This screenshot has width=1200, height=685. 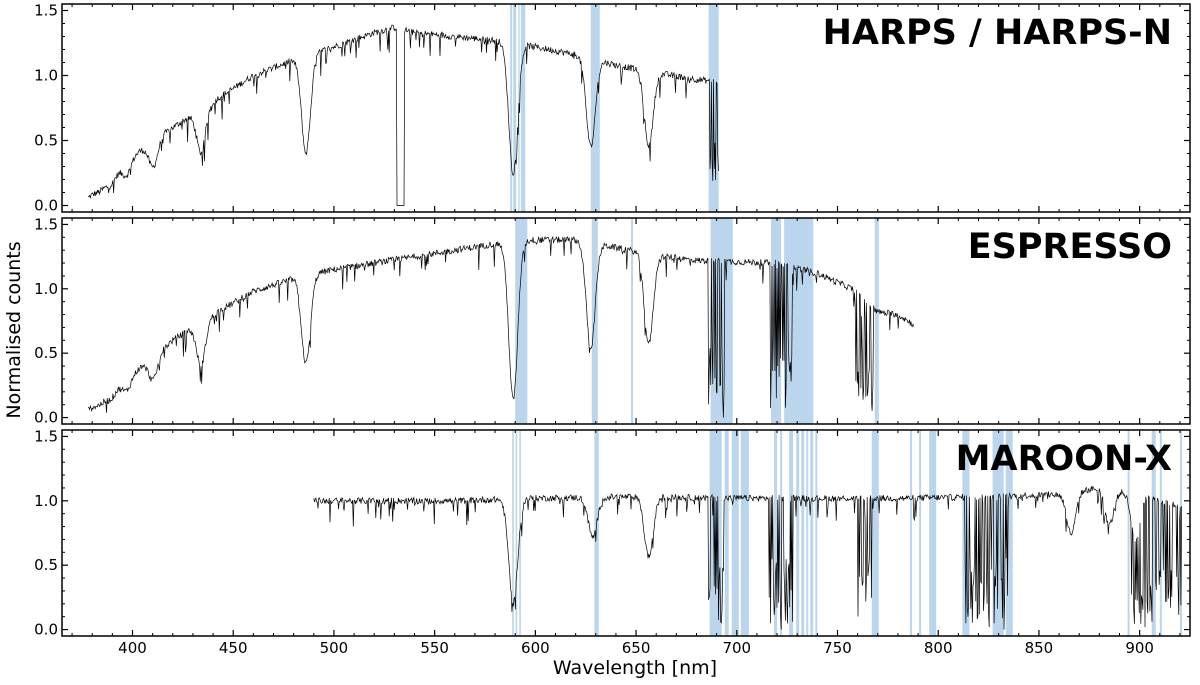 What do you see at coordinates (233, 648) in the screenshot?
I see `x-tick-label: 450` at bounding box center [233, 648].